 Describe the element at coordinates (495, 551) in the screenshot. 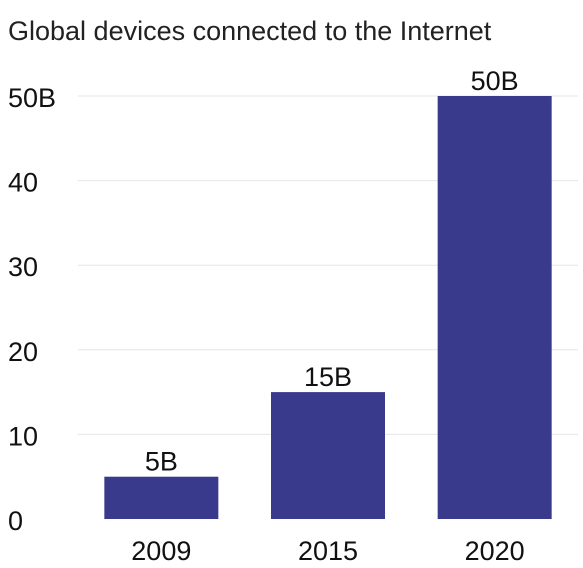

I see `x-tick-label-2020: 2020` at that location.